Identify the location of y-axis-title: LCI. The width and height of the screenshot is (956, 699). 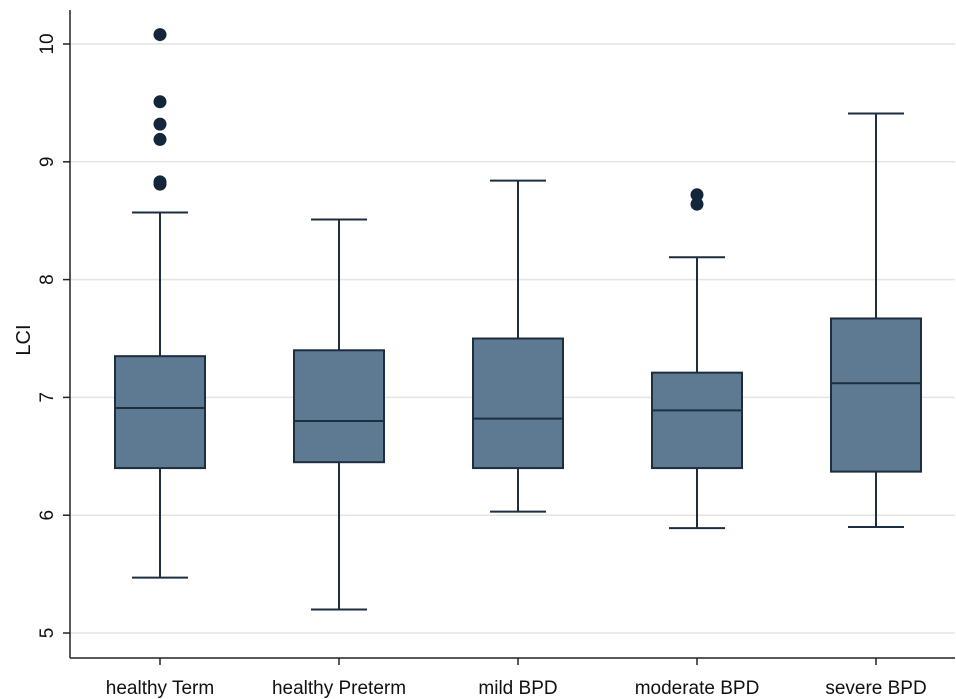
(24, 339).